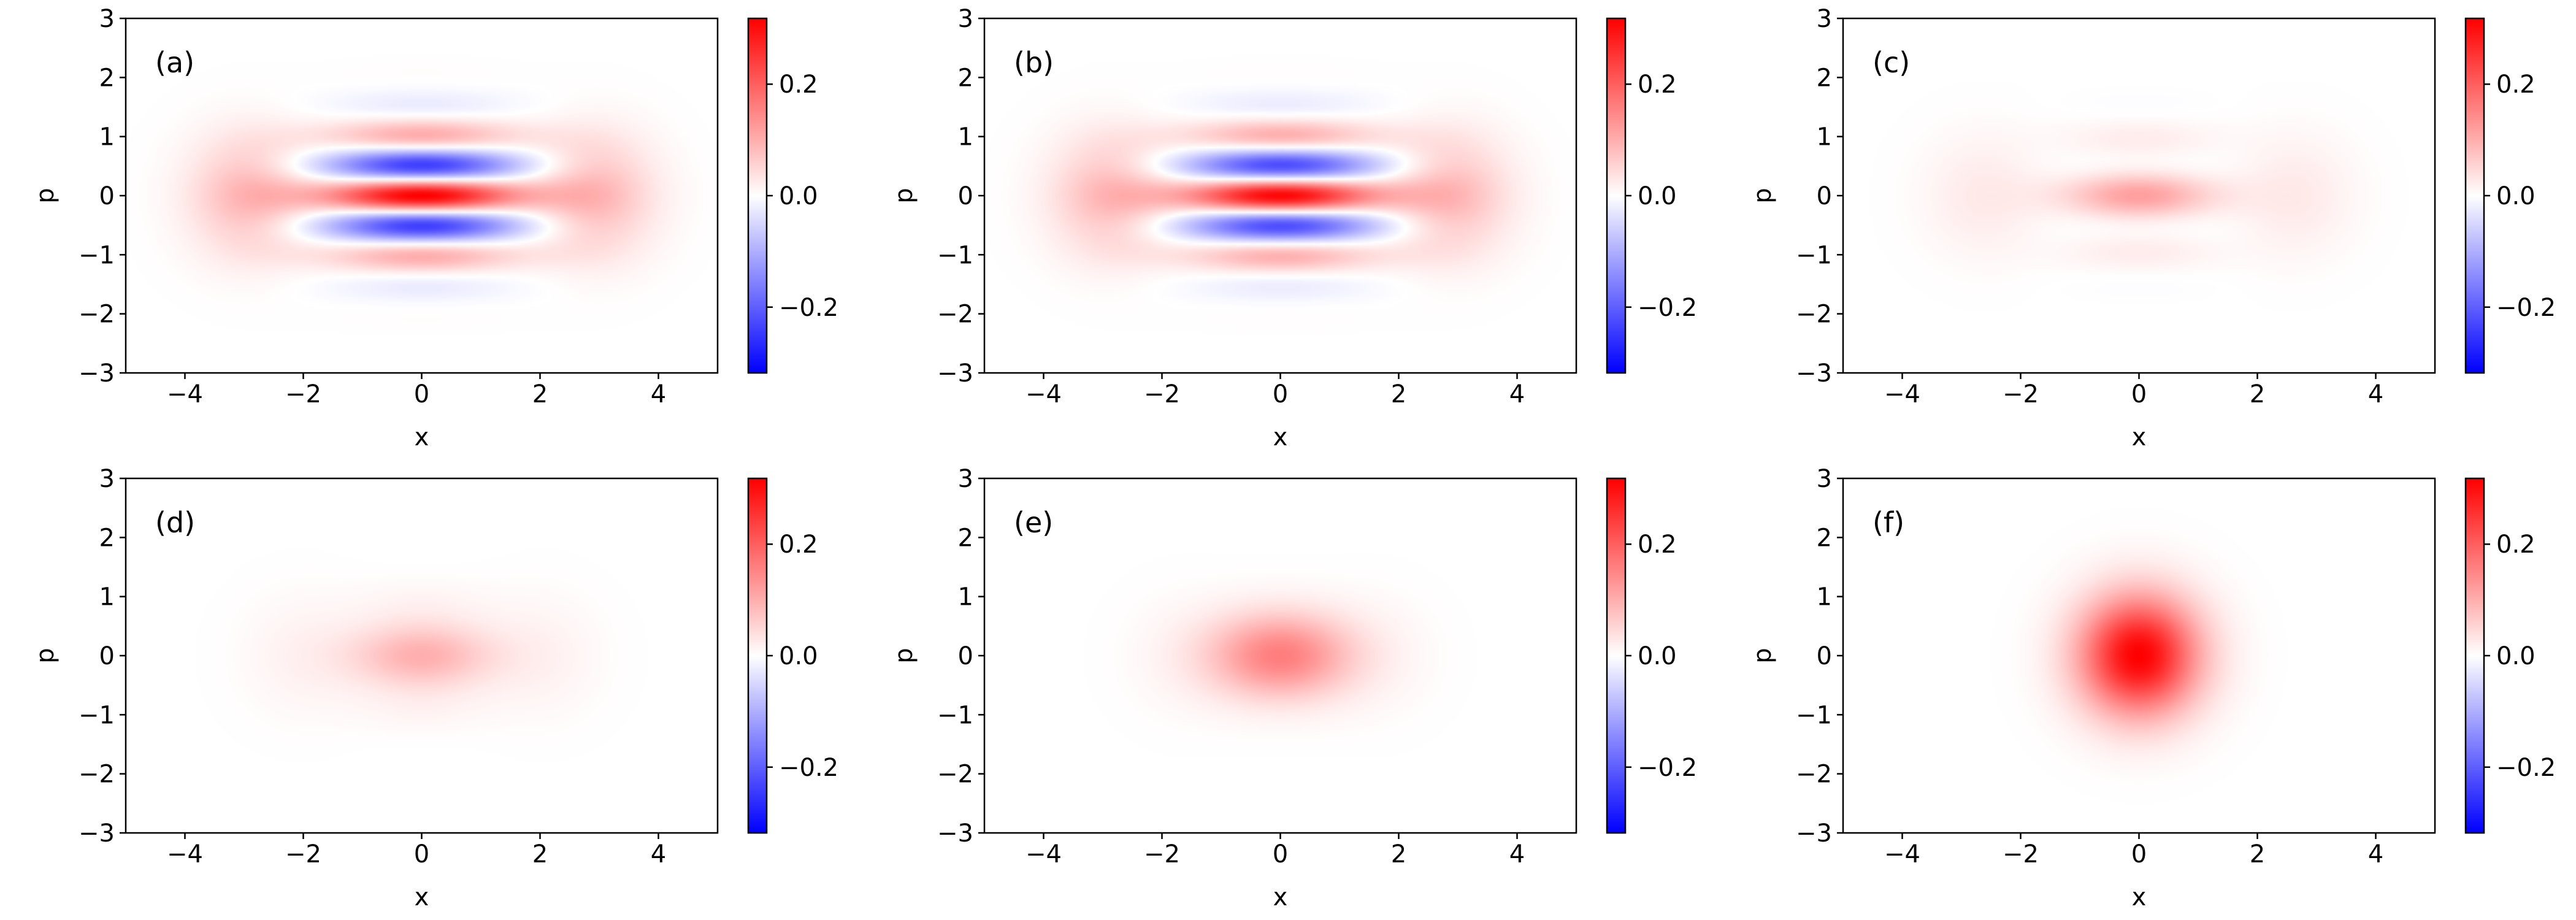  I want to click on panel-label: (a), so click(174, 62).